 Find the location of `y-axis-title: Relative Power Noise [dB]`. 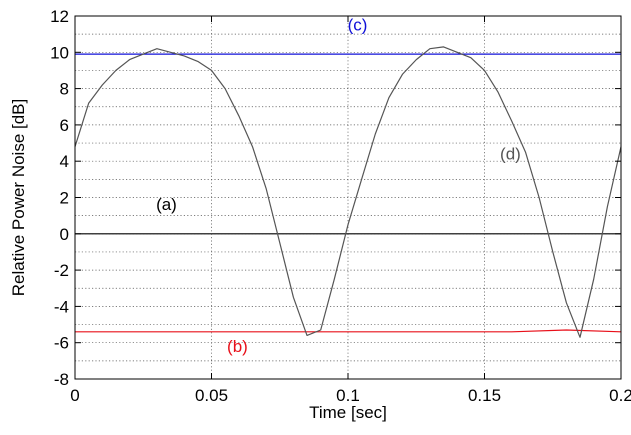

y-axis-title: Relative Power Noise [dB] is located at coordinates (18, 197).